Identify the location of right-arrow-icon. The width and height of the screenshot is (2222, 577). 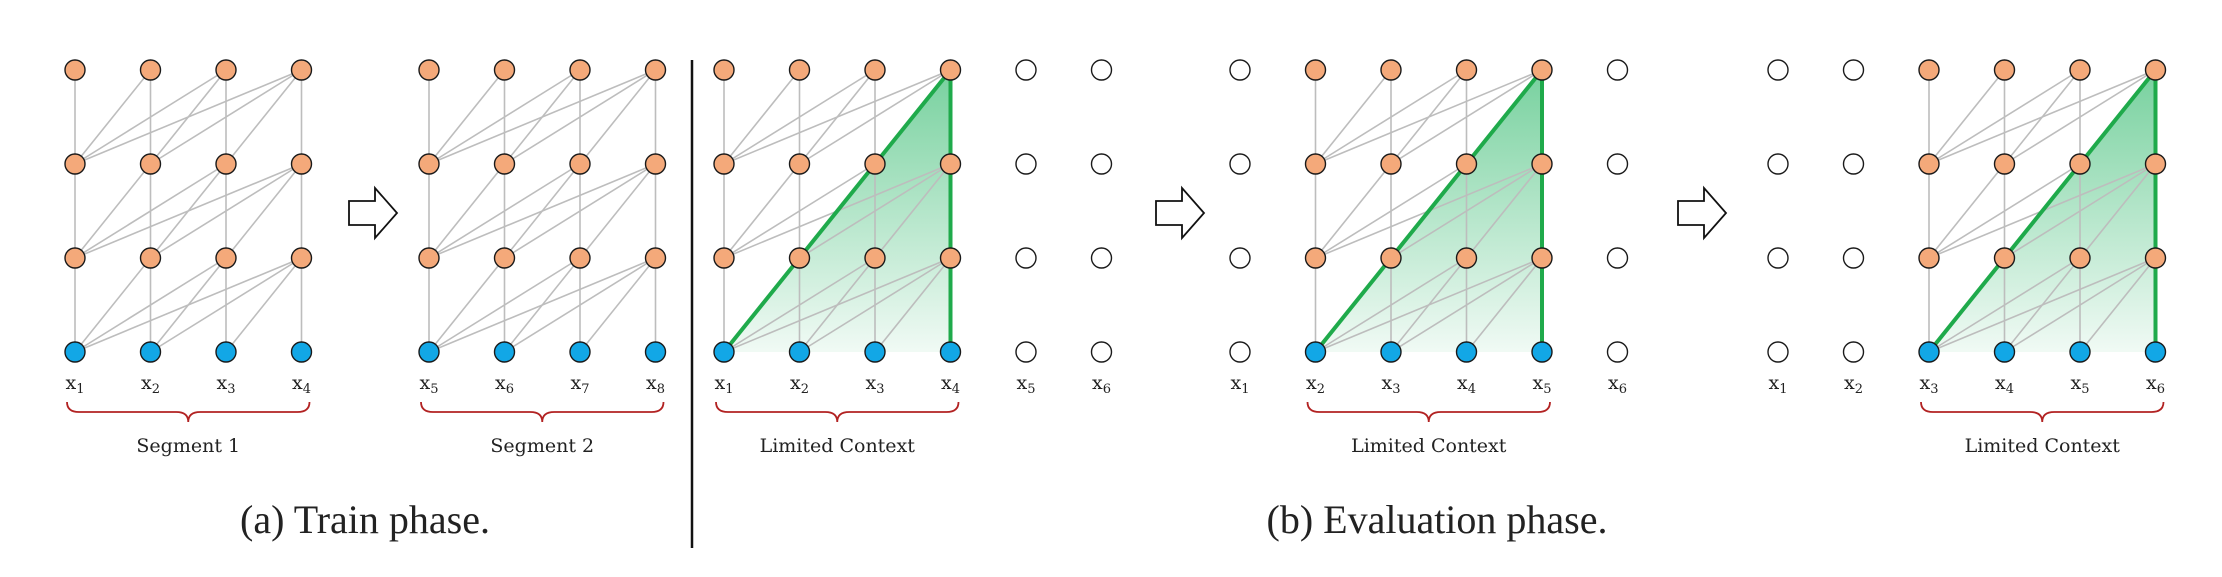
(1180, 213).